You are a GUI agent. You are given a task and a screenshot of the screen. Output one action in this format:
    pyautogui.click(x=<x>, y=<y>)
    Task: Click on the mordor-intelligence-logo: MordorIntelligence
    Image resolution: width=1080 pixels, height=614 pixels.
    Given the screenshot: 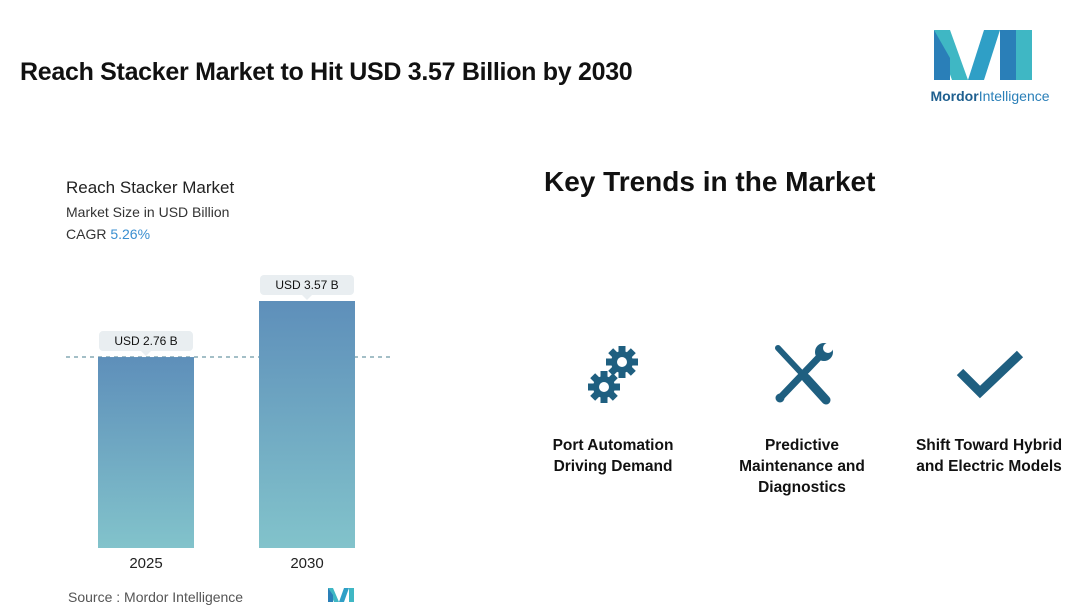 What is the action you would take?
    pyautogui.click(x=990, y=68)
    